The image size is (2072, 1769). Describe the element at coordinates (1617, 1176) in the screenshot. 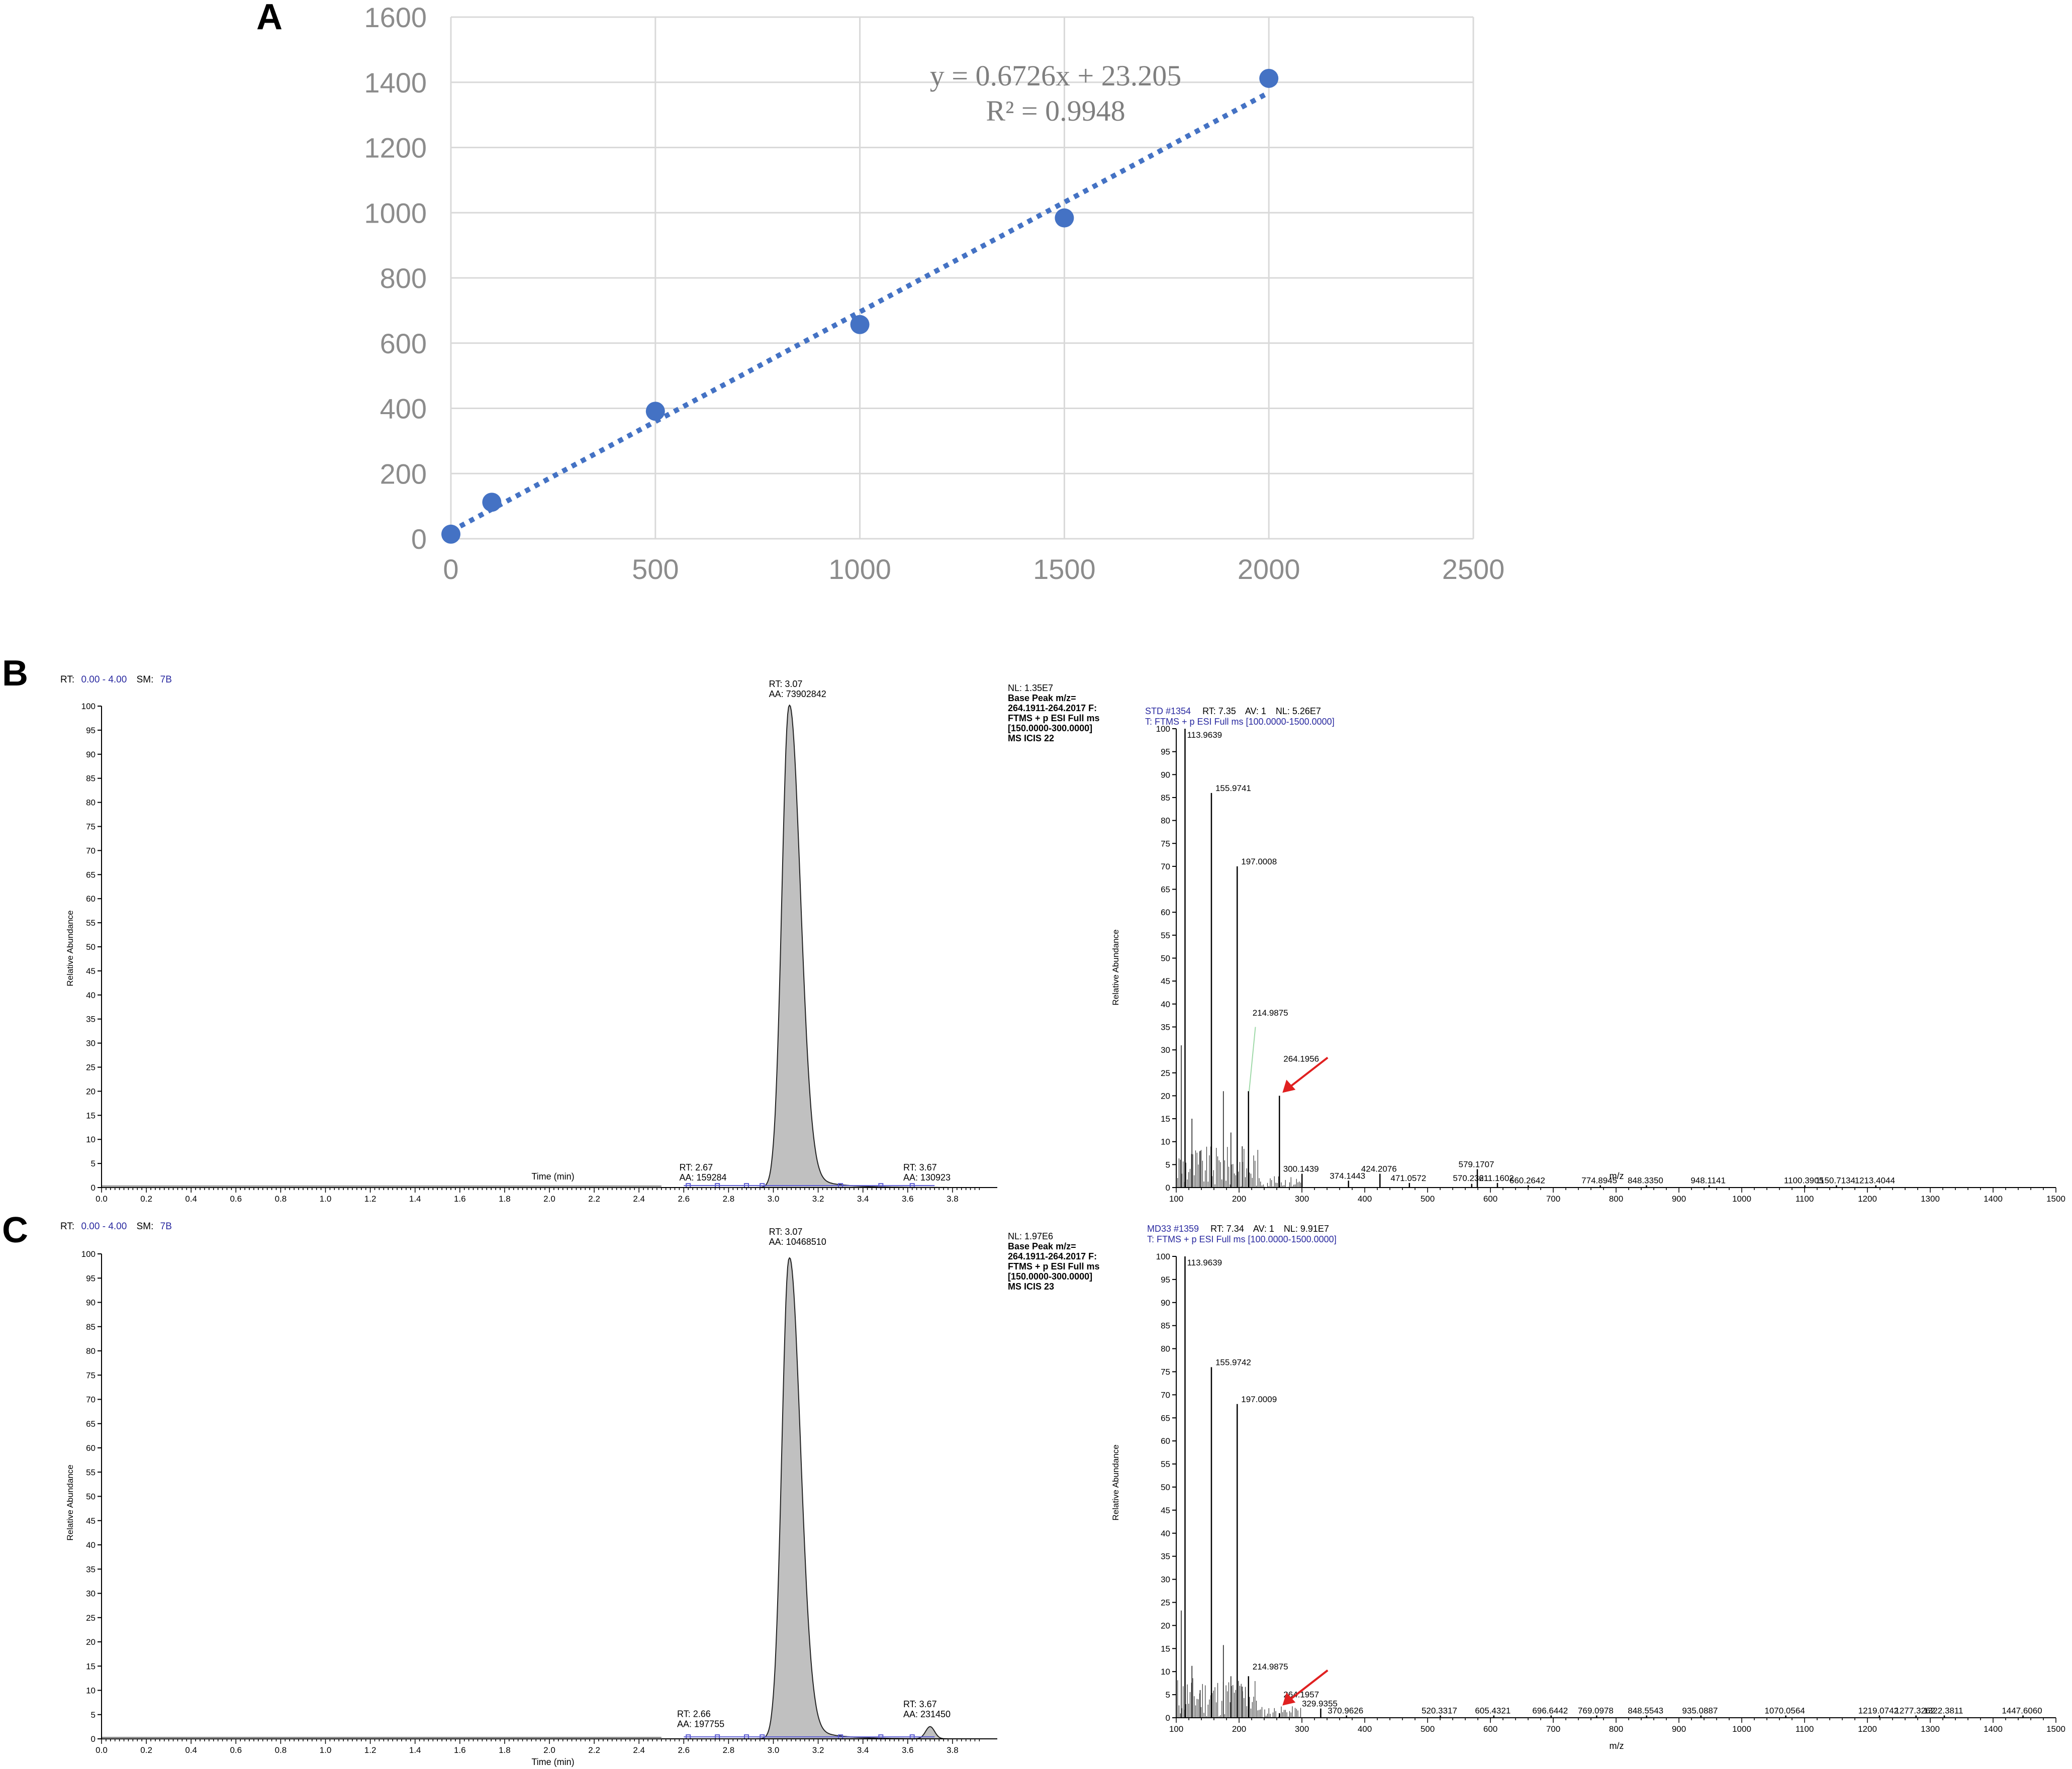

I see `x-axis-label: m/z` at that location.